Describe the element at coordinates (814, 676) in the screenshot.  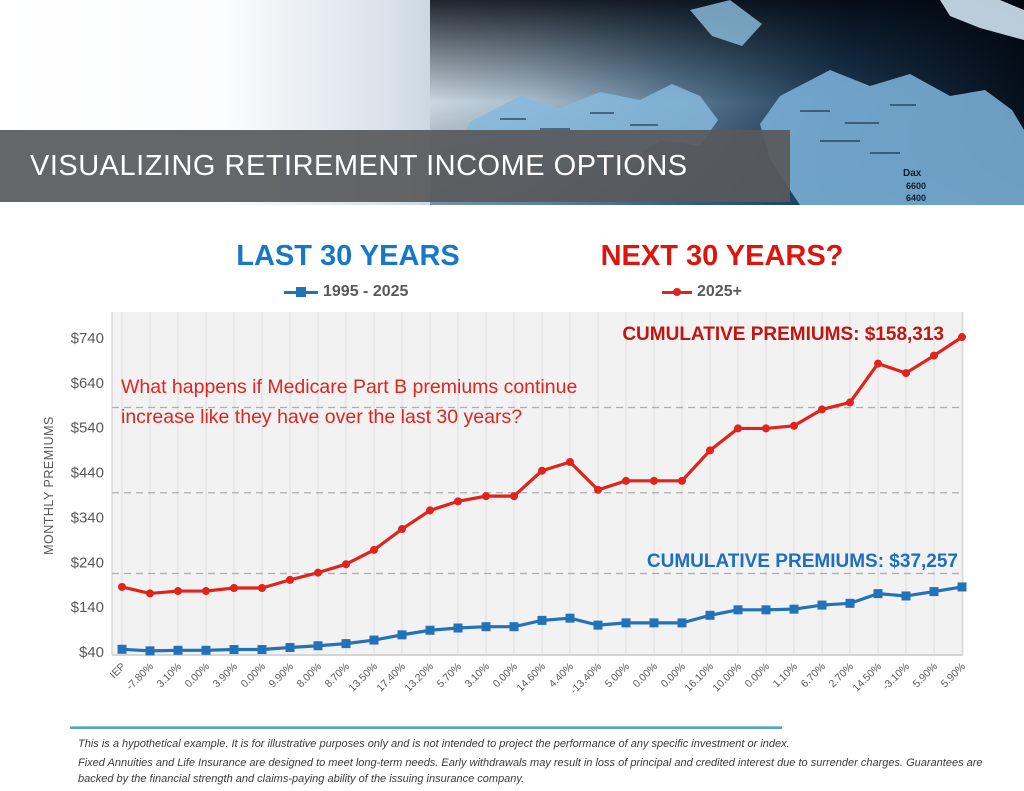
I see `x-tick-label: 6.70%` at that location.